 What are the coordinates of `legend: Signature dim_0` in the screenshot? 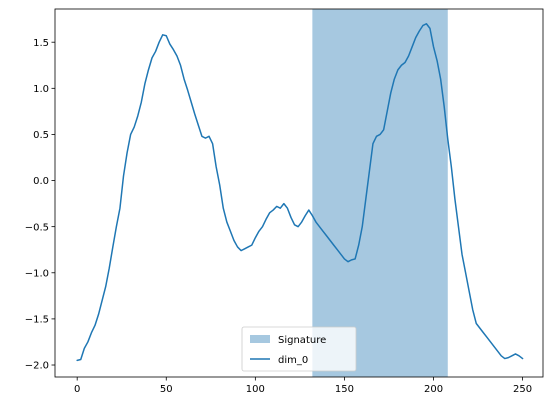 It's located at (299, 349).